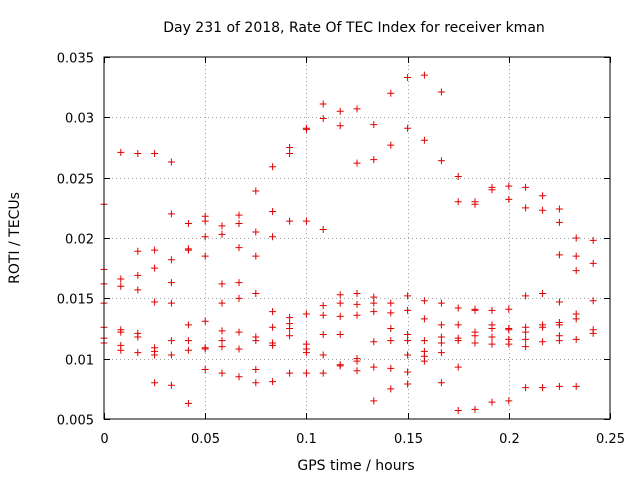 This screenshot has width=640, height=480. What do you see at coordinates (355, 466) in the screenshot?
I see `x-axis-label: GPS time / hours` at bounding box center [355, 466].